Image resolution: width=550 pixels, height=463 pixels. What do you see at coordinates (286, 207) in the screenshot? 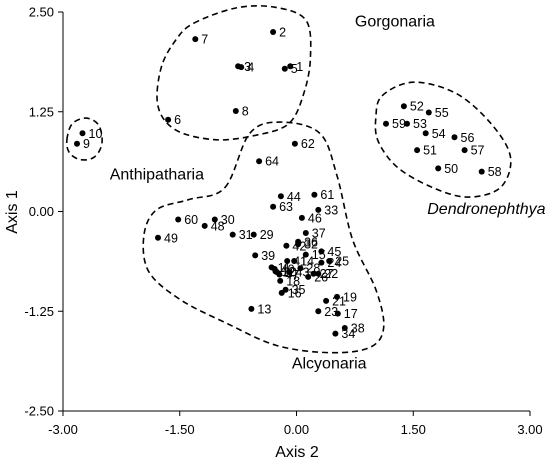
I see `data-point-label: 63` at bounding box center [286, 207].